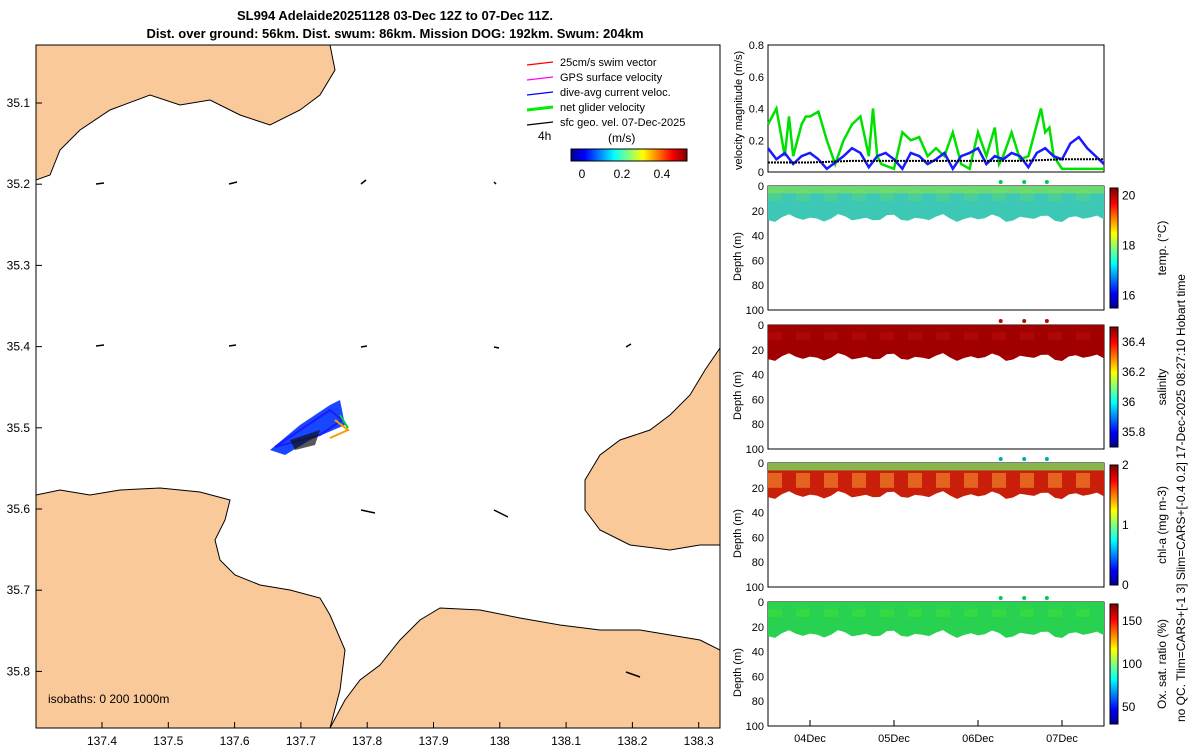 Image resolution: width=1200 pixels, height=750 pixels. I want to click on lon-tick-label: 137.4, so click(102, 741).